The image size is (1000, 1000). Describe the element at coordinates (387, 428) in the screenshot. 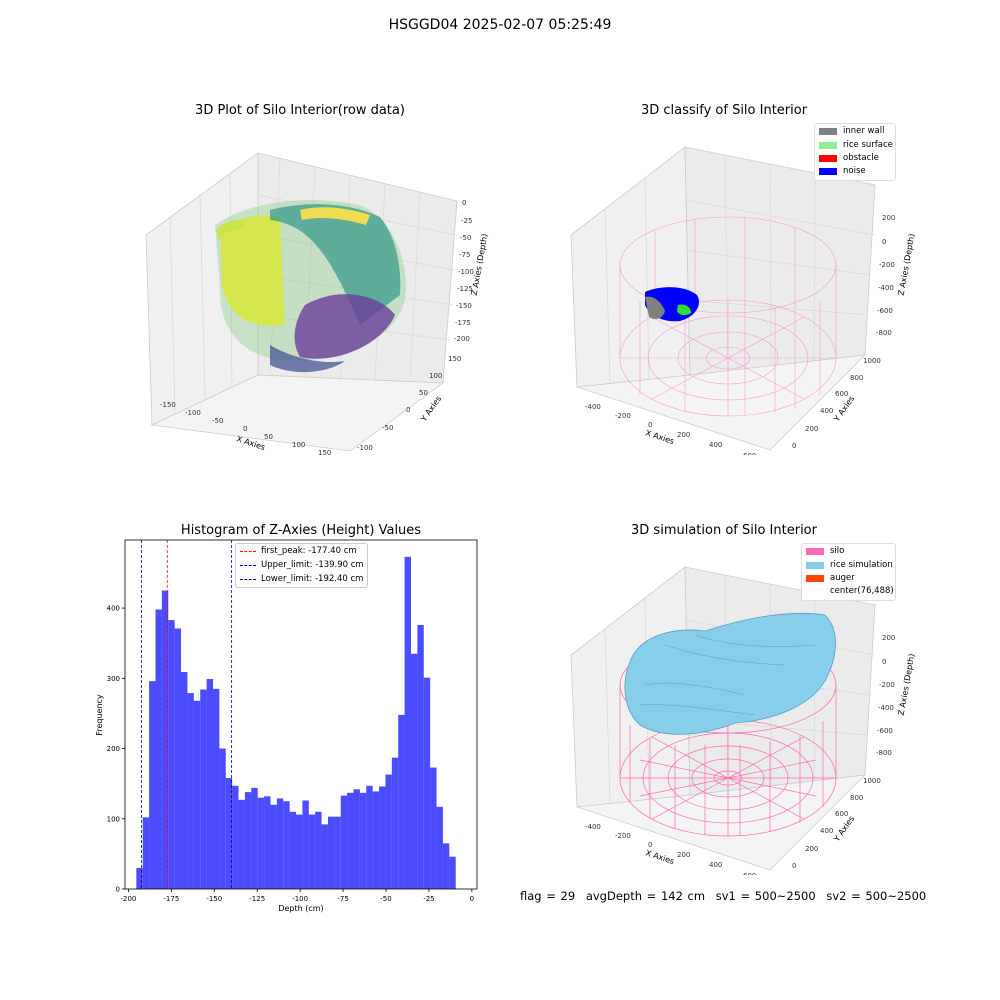

I see `raw-y-tick: -50` at that location.